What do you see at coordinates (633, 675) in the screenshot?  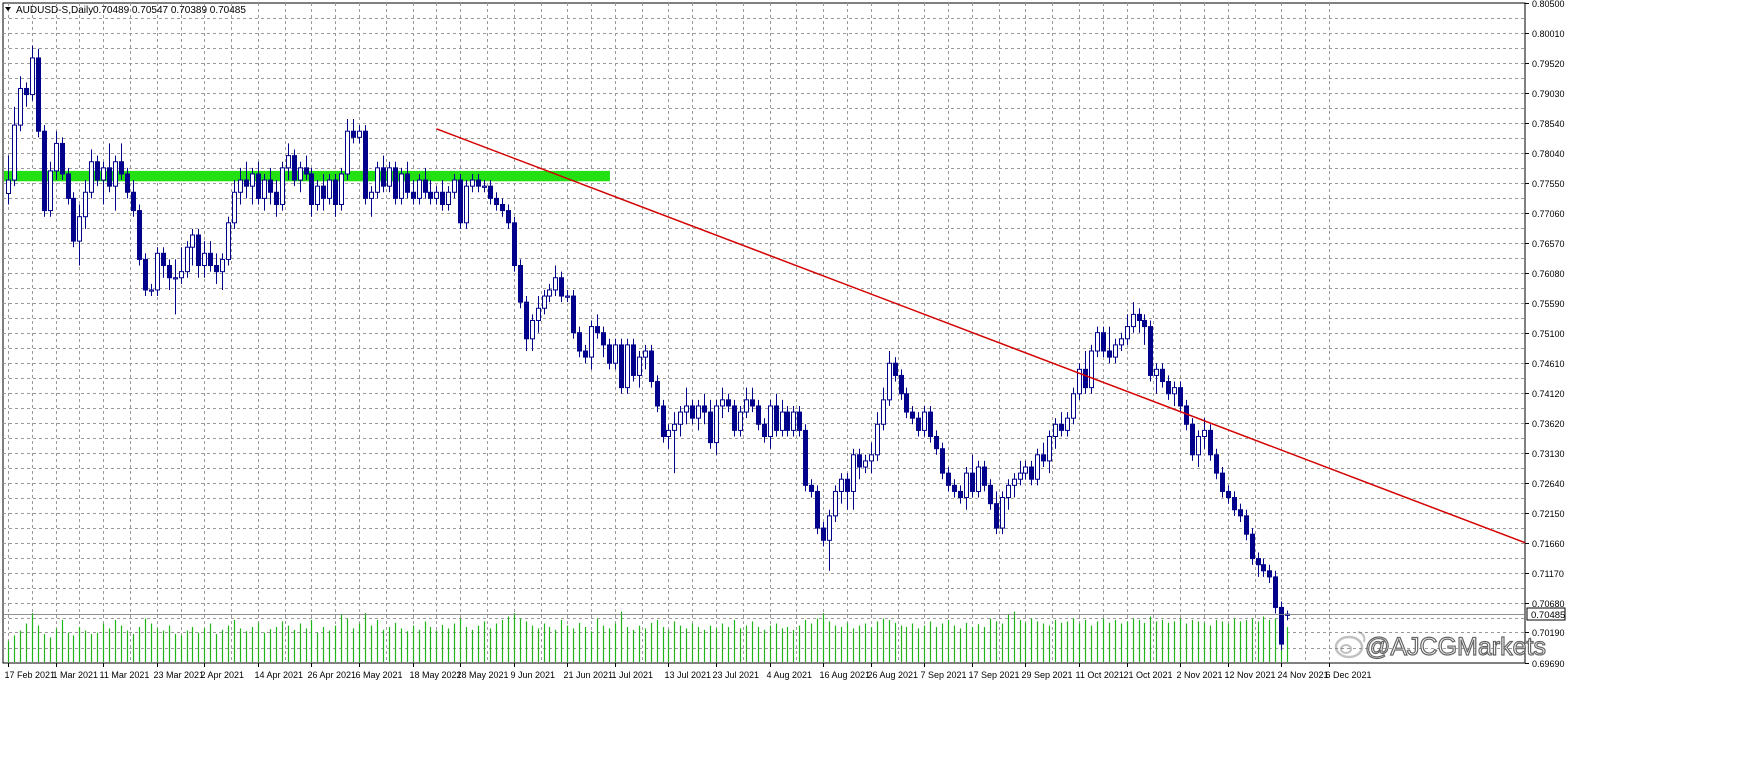 I see `x-tick-label: 1 Jul 2021` at bounding box center [633, 675].